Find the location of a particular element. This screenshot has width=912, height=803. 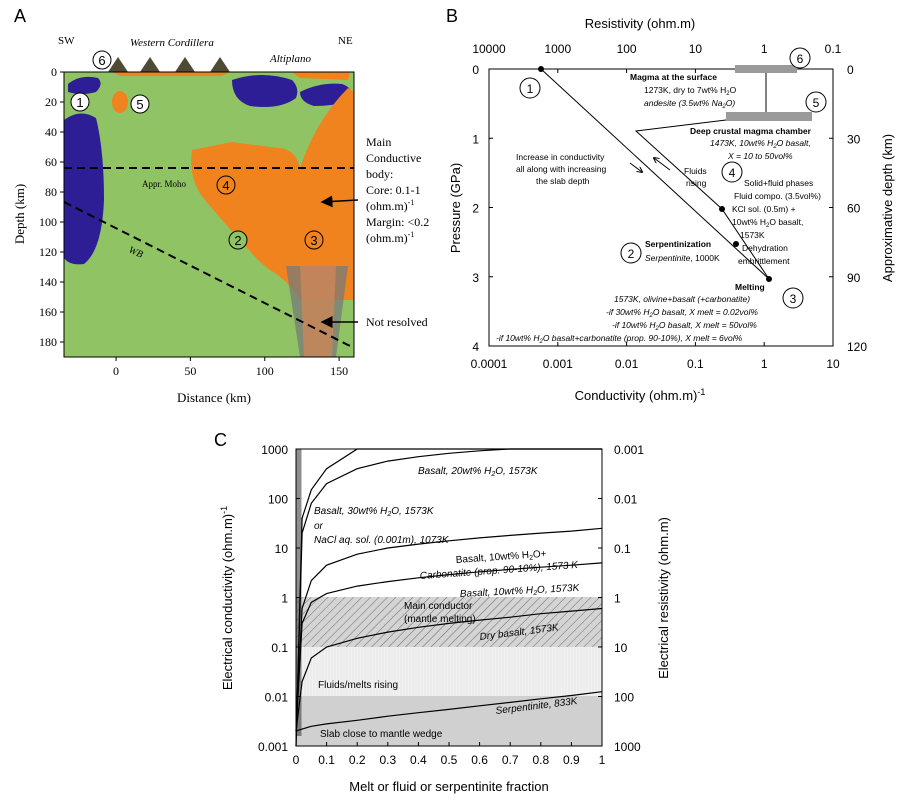

b-top-tick-label: 1 is located at coordinates (764, 49).